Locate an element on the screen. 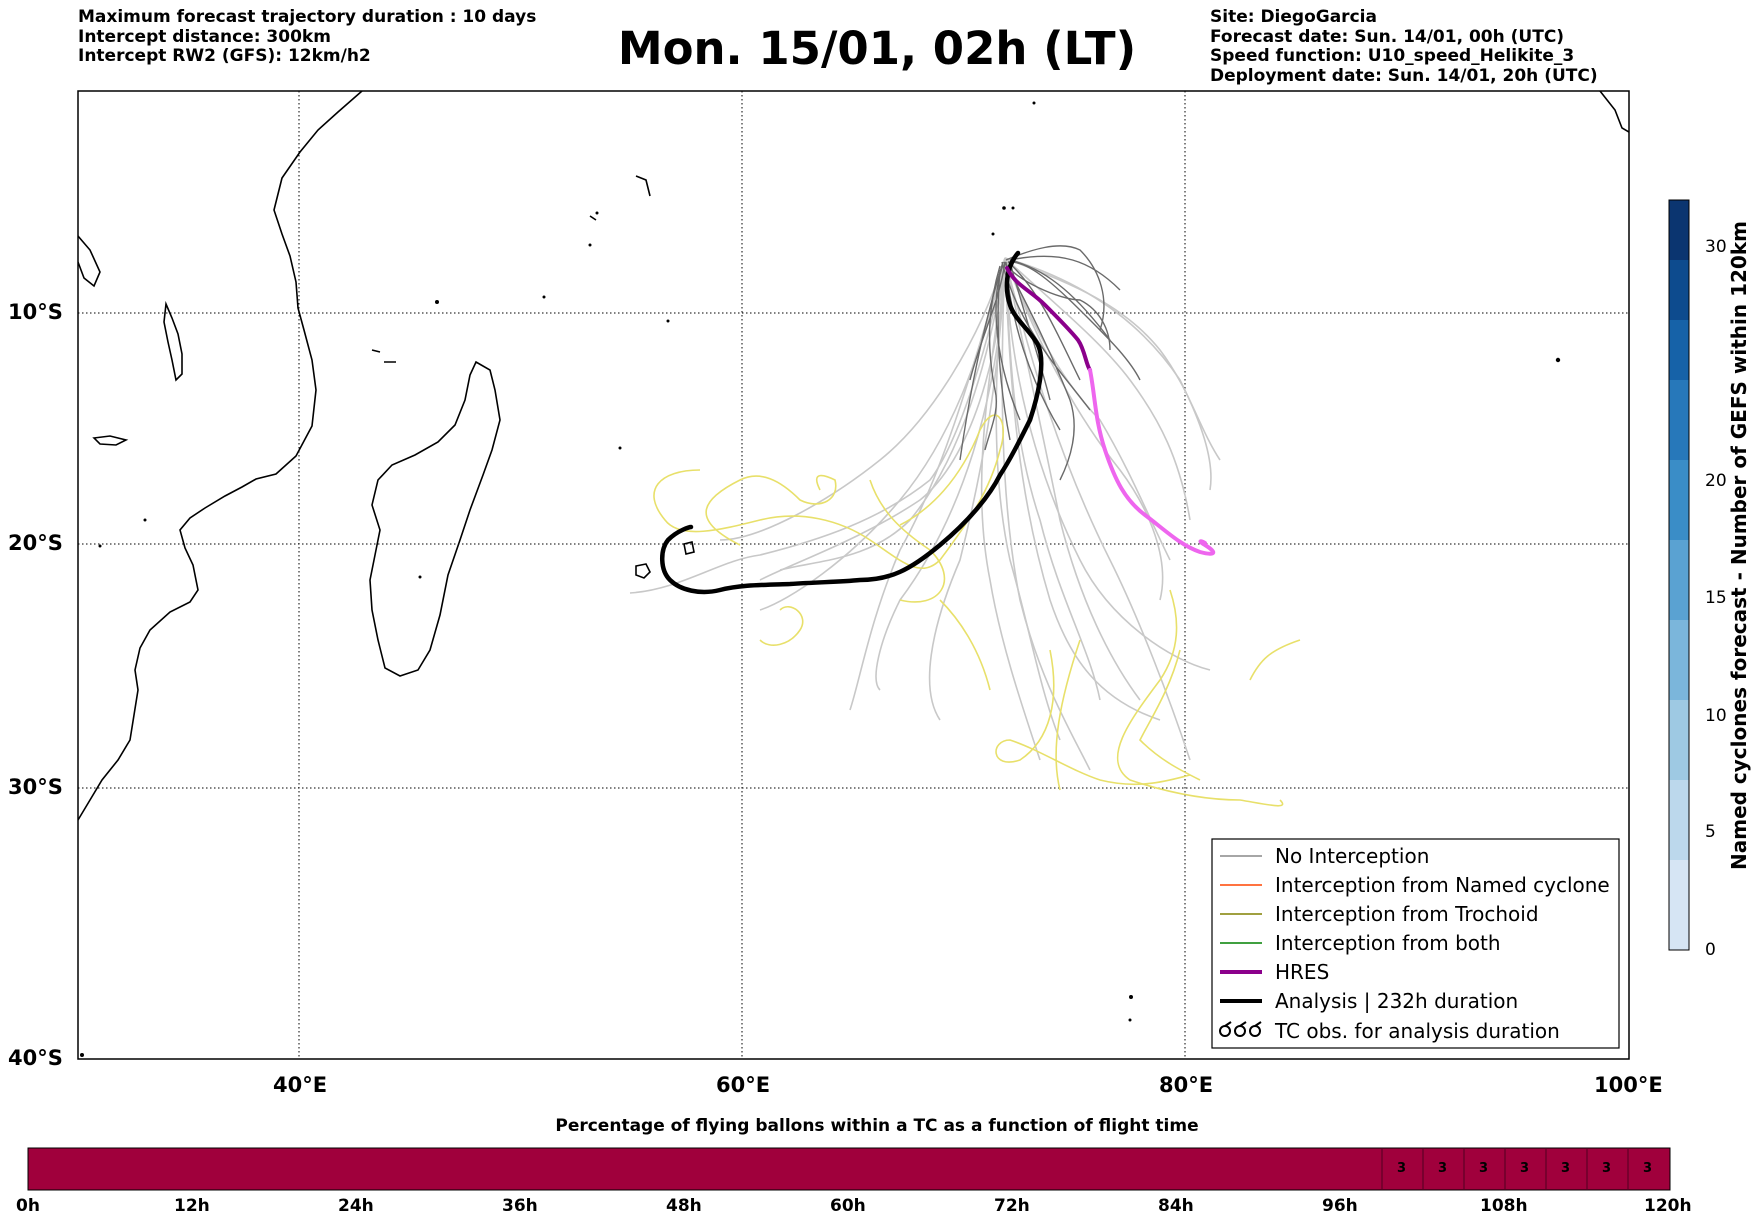  legend-label-no-interception: No Interception is located at coordinates (1352, 856).